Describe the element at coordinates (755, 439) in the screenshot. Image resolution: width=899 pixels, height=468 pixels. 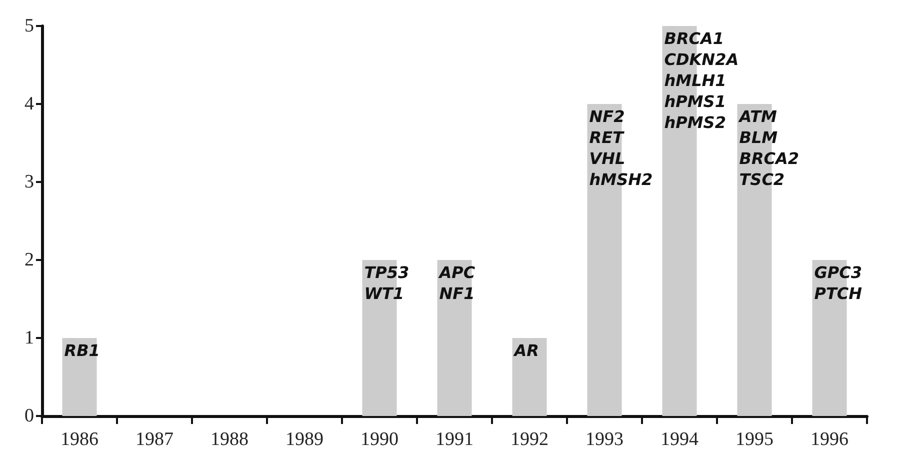
I see `x-tick-label: 1995` at that location.